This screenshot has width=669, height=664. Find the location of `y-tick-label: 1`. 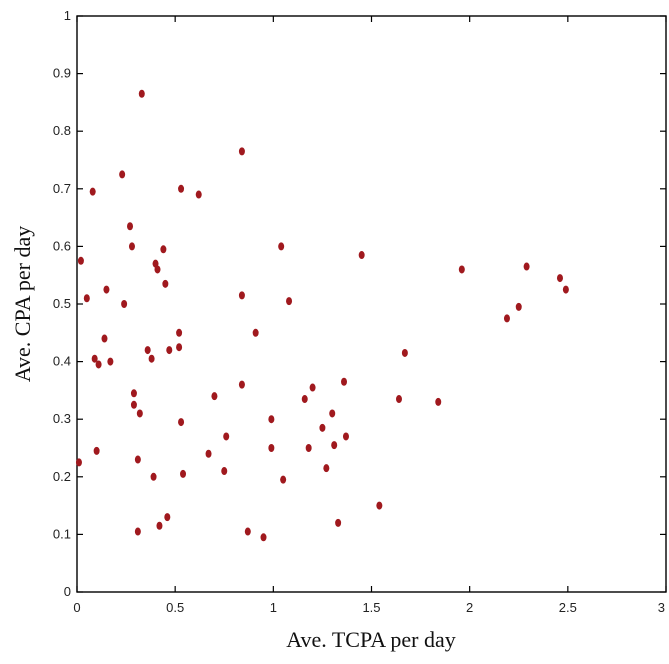

y-tick-label: 1 is located at coordinates (67, 15).